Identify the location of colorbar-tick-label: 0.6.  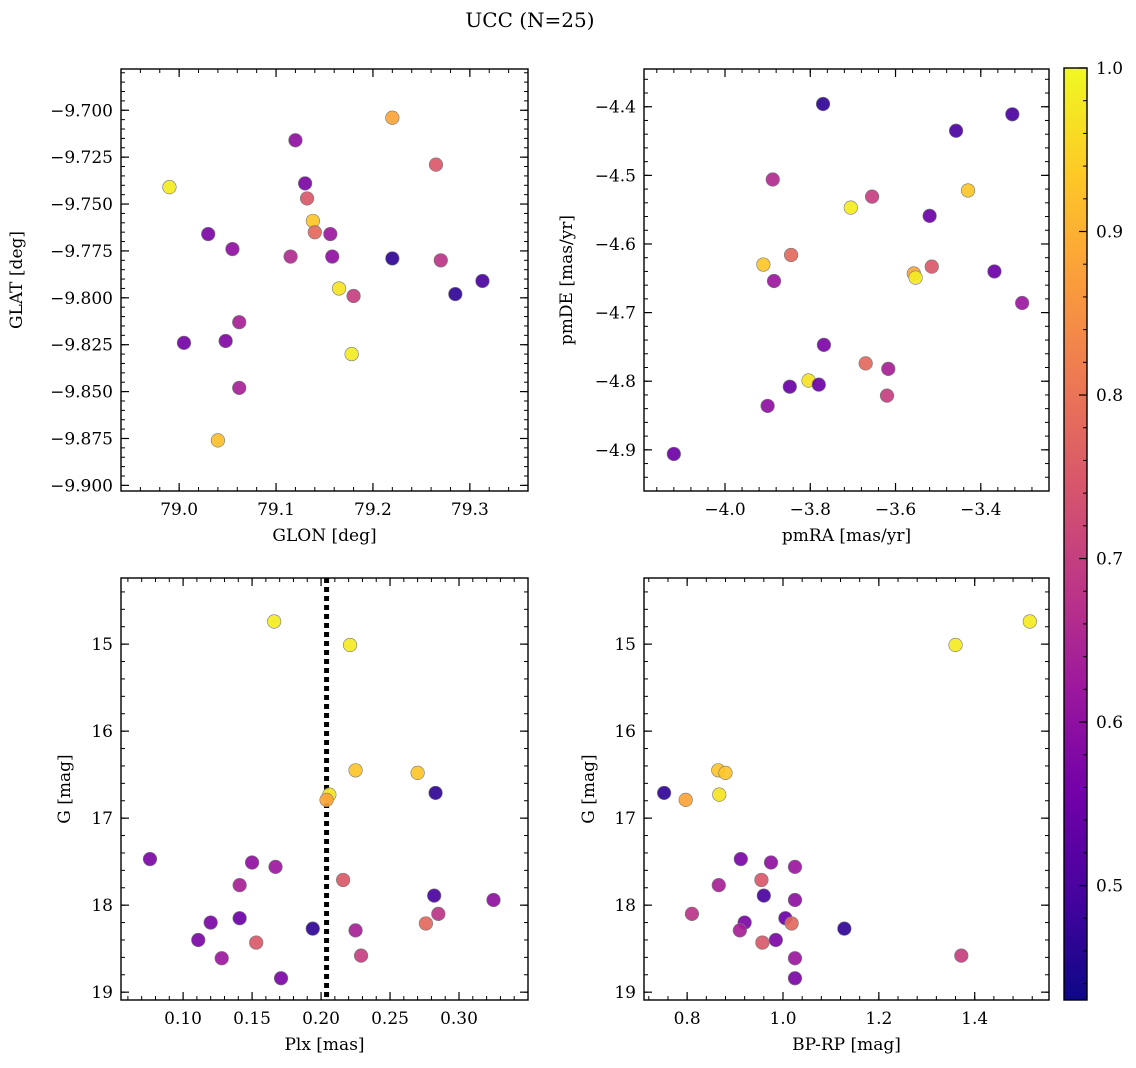
(1109, 723).